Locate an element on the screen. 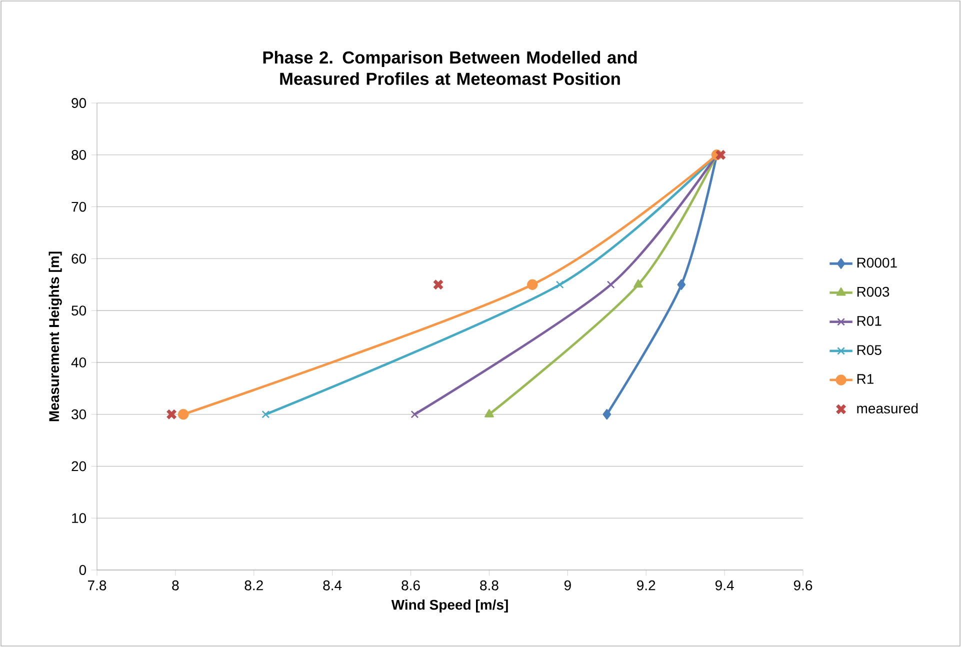 This screenshot has height=647, width=961. x-tick-label: 9.2 is located at coordinates (646, 585).